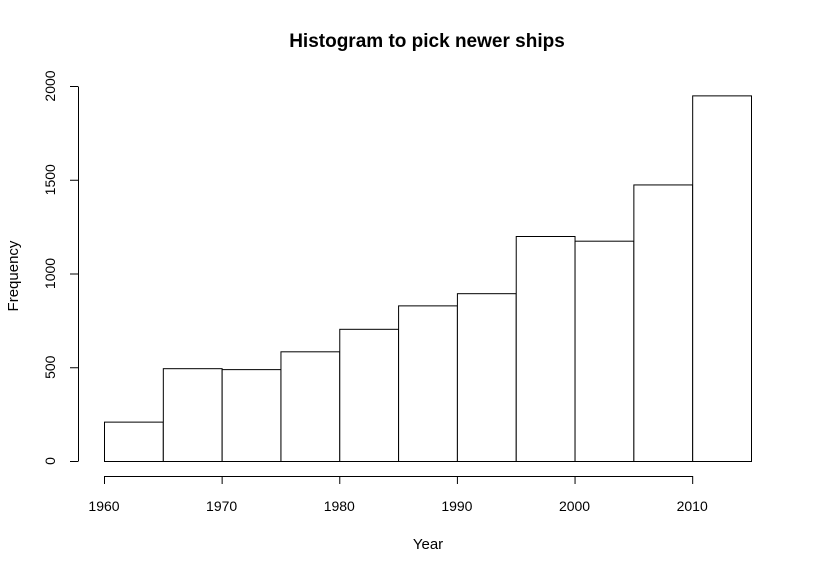 The width and height of the screenshot is (817, 574). What do you see at coordinates (310, 406) in the screenshot?
I see `histogram-bar-1975-1980` at bounding box center [310, 406].